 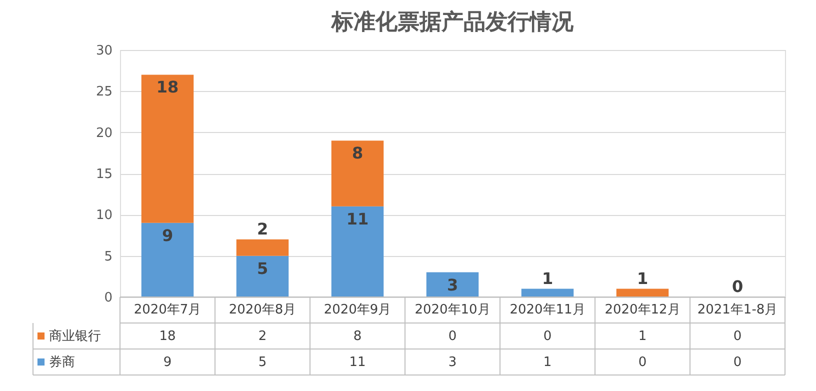 I want to click on data-label: 2, so click(x=262, y=336).